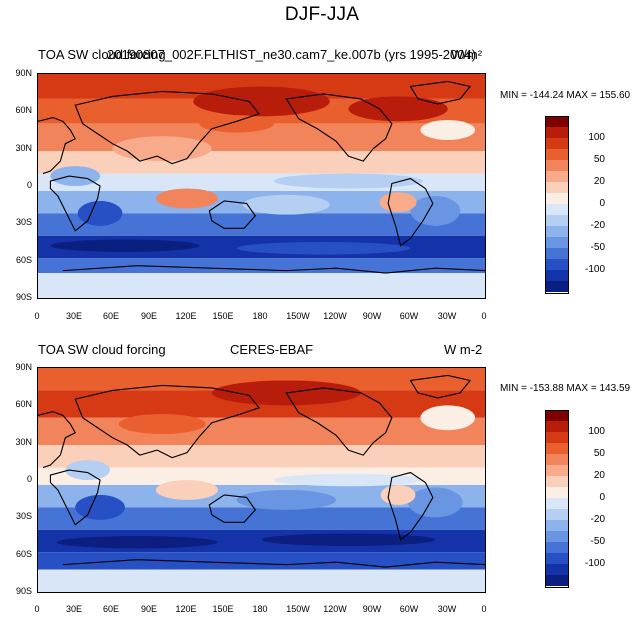 The width and height of the screenshot is (644, 619). What do you see at coordinates (597, 225) in the screenshot?
I see `panel1-colorbar-label: -20` at bounding box center [597, 225].